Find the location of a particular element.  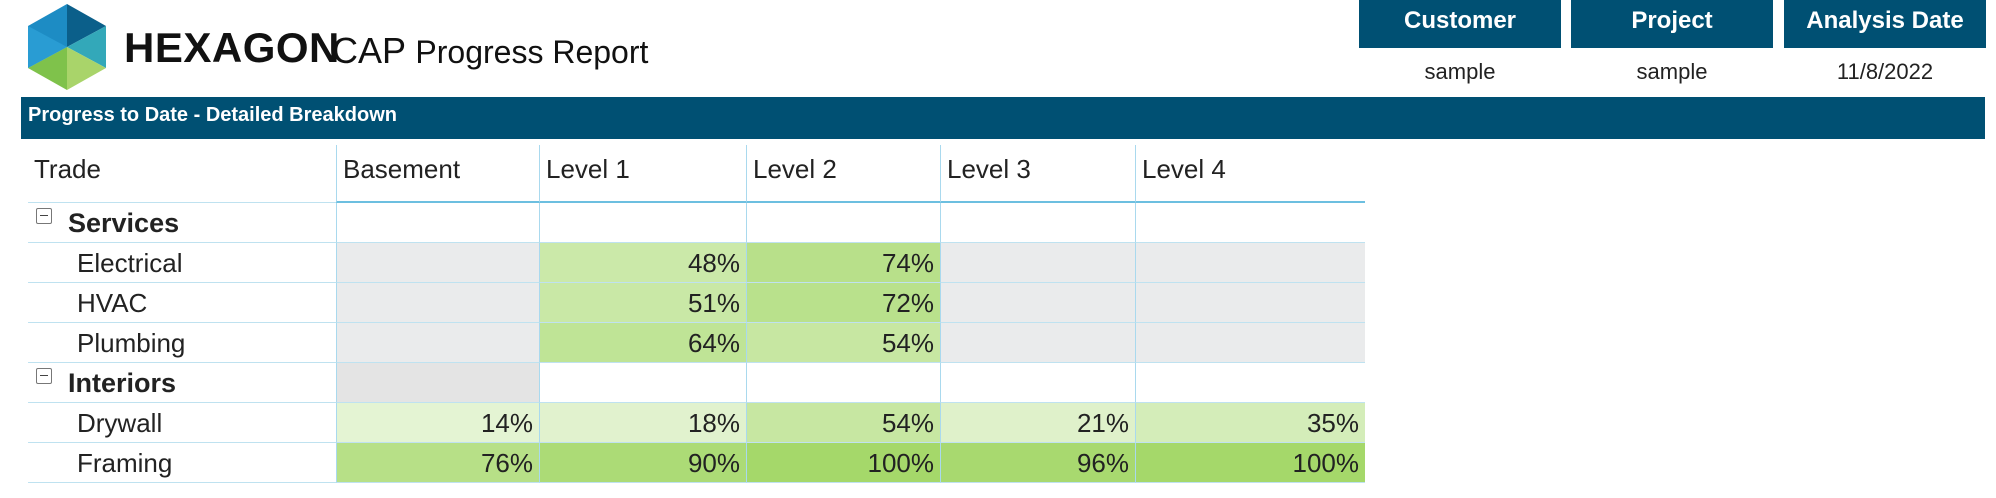

meta-value: 11/8/2022 is located at coordinates (1885, 71).